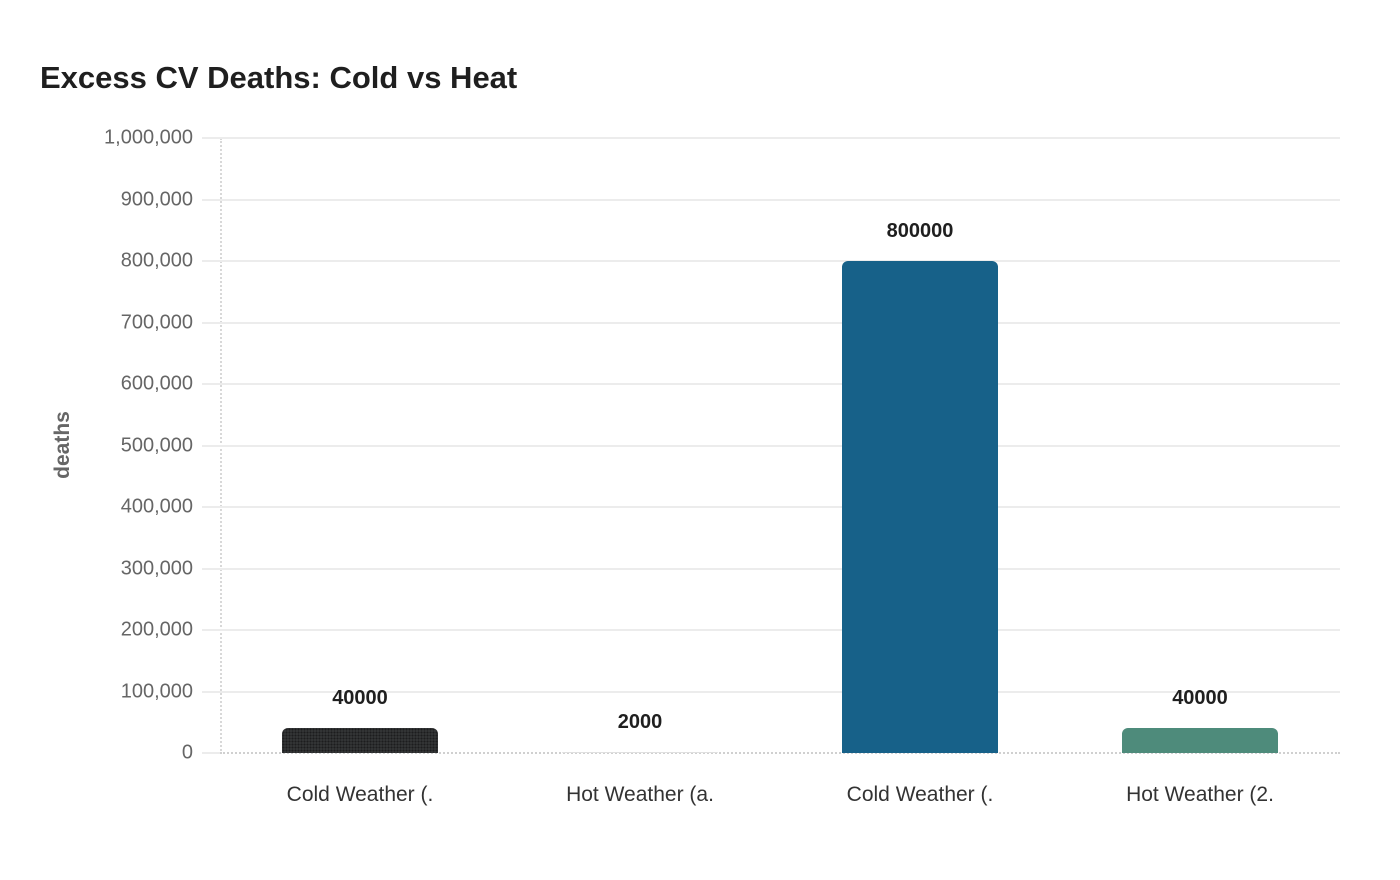 This screenshot has height=880, width=1400. I want to click on y-tick-label: 700,000, so click(156, 322).